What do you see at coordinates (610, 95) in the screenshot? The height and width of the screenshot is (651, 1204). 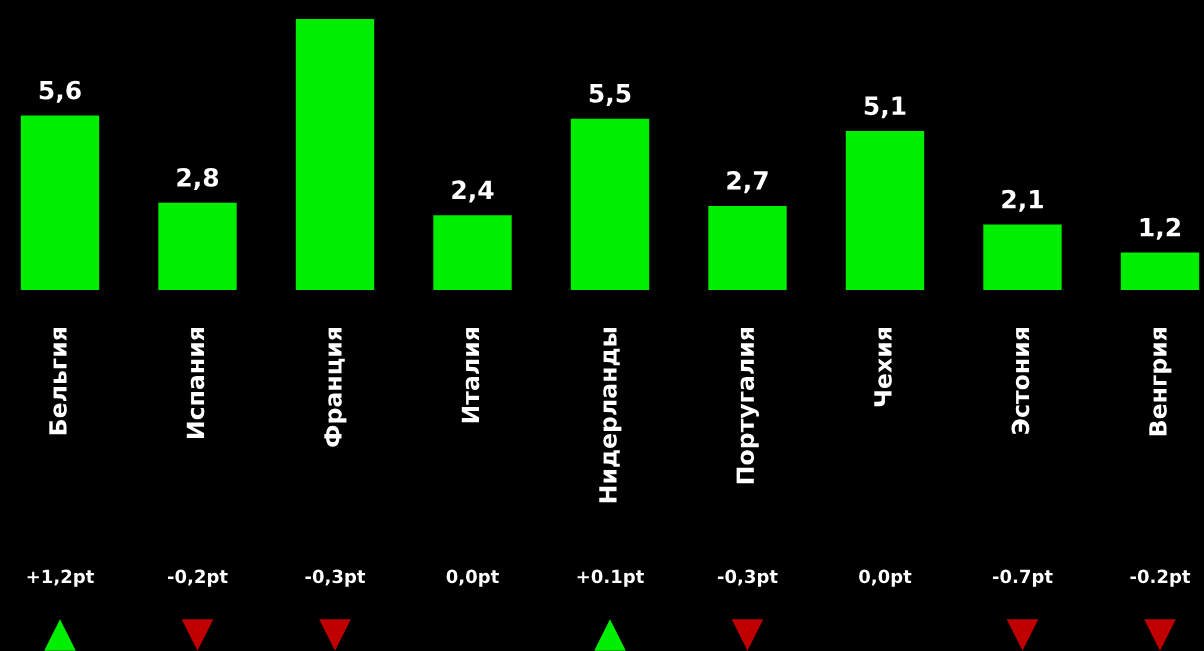 I see `data-label: 5,5` at bounding box center [610, 95].